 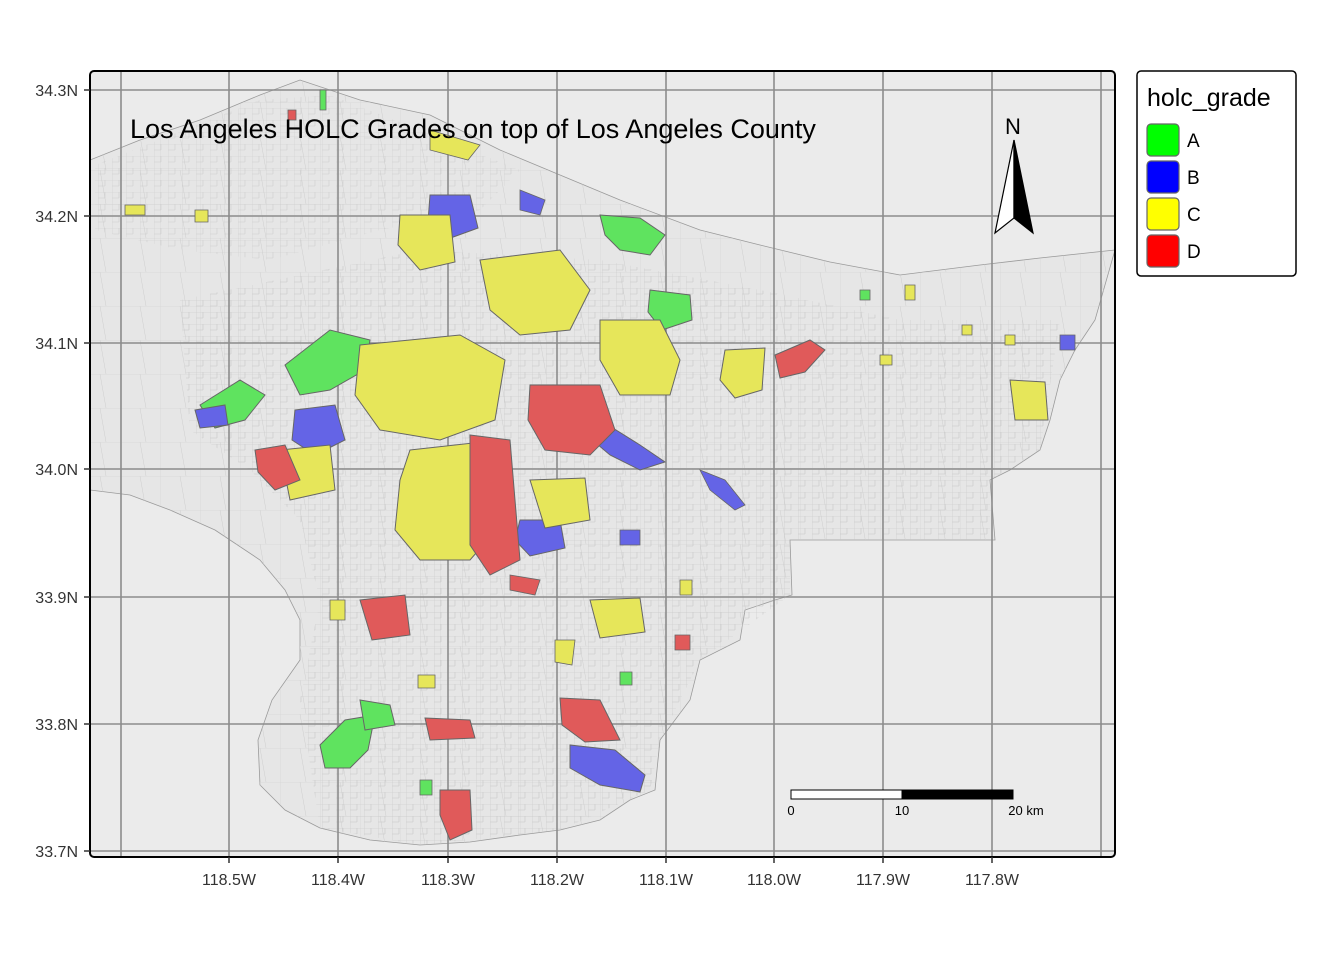 What do you see at coordinates (774, 880) in the screenshot?
I see `lon-tick-label: 118.0W` at bounding box center [774, 880].